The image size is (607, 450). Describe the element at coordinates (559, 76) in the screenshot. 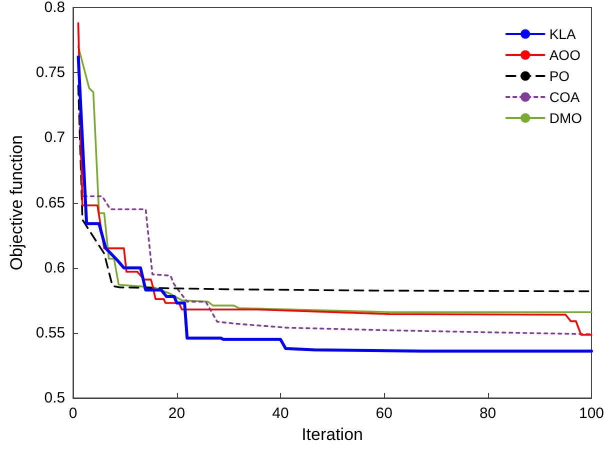

I see `legend-label: PO` at that location.